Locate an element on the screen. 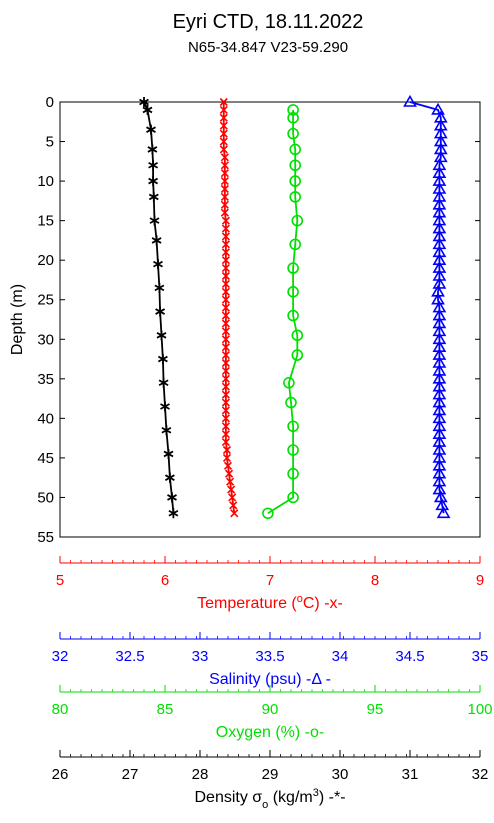  x-tick-label: 5 is located at coordinates (60, 580).